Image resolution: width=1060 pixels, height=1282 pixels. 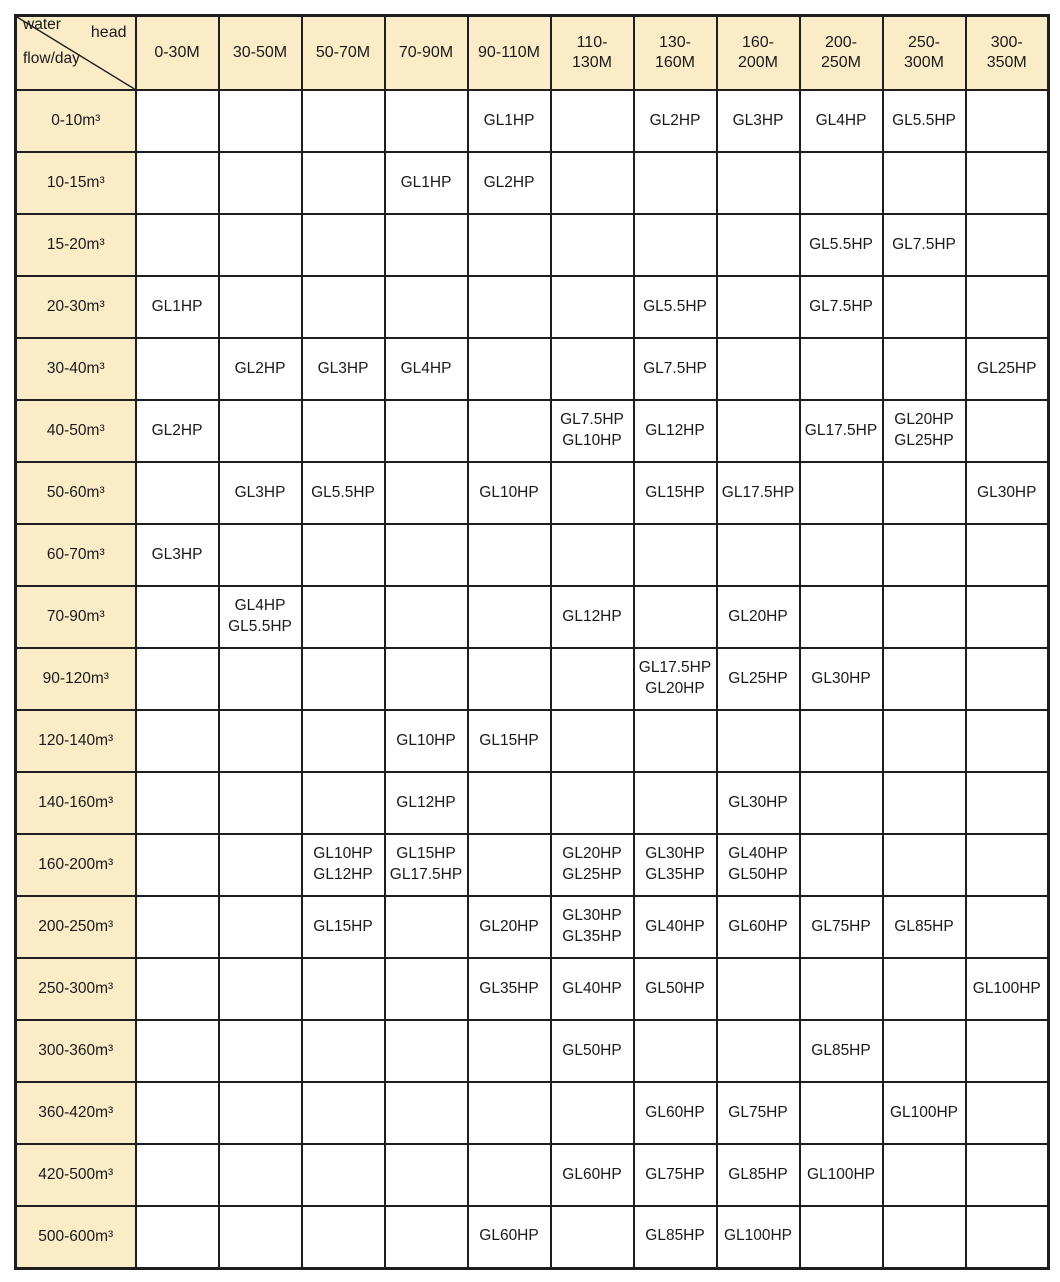 I want to click on pump-model-cell: GL35HP, so click(x=509, y=989).